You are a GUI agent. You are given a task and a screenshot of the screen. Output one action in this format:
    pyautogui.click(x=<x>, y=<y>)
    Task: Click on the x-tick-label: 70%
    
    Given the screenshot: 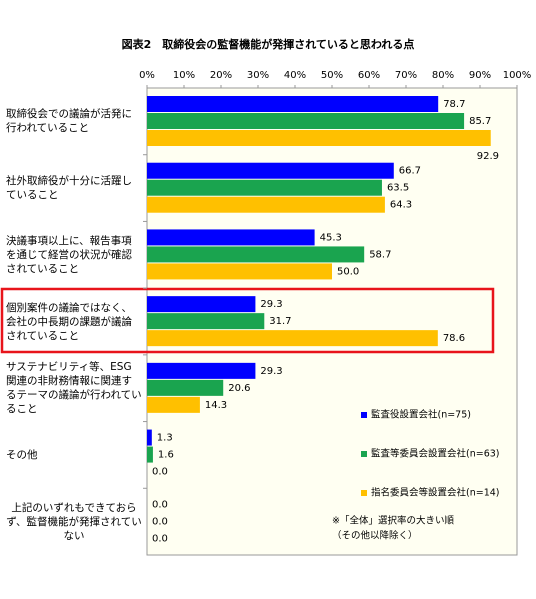 What is the action you would take?
    pyautogui.click(x=406, y=75)
    